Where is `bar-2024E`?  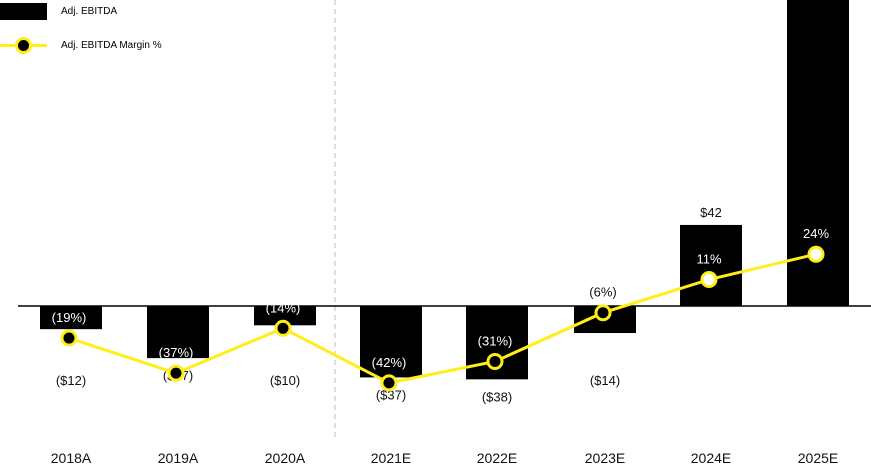 bar-2024E is located at coordinates (711, 265).